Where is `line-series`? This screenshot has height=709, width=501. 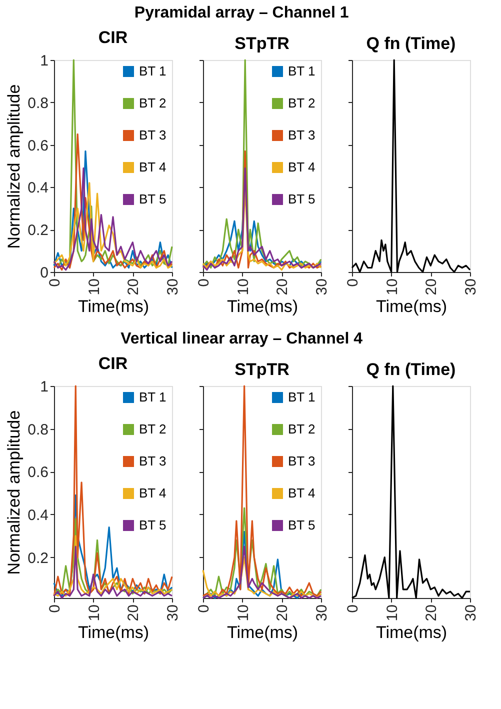 line-series is located at coordinates (113, 225).